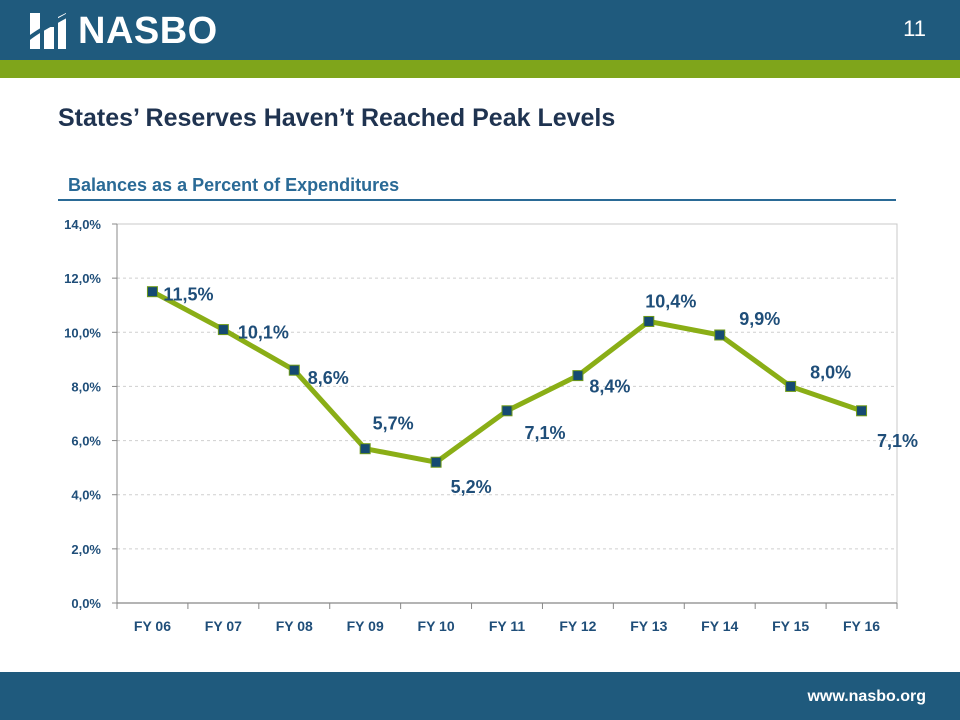  What do you see at coordinates (86, 441) in the screenshot?
I see `y-tick-label: 6,0%` at bounding box center [86, 441].